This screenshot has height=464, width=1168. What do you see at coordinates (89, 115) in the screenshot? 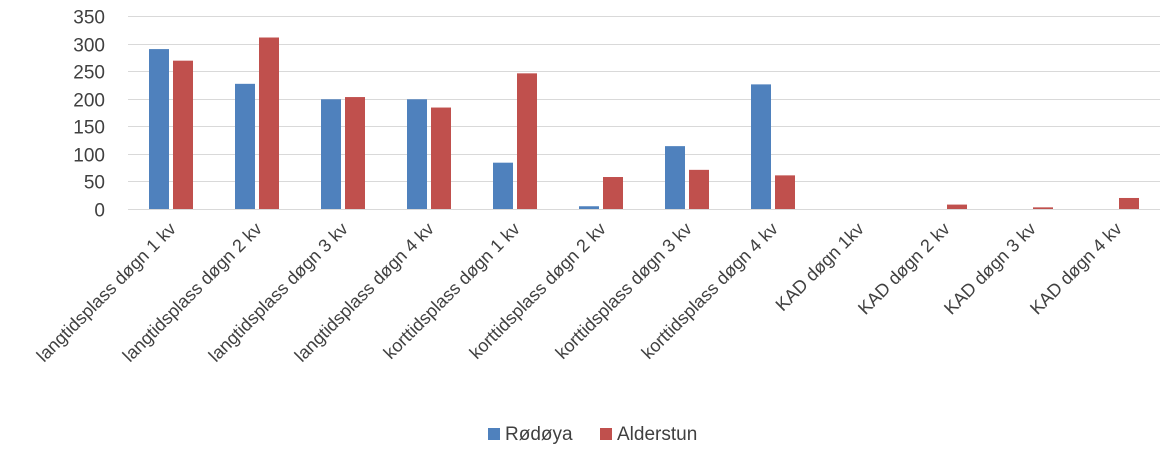
I see `y-axis-tick-labels: 0 50 100 150 200 250 300 350` at bounding box center [89, 115].